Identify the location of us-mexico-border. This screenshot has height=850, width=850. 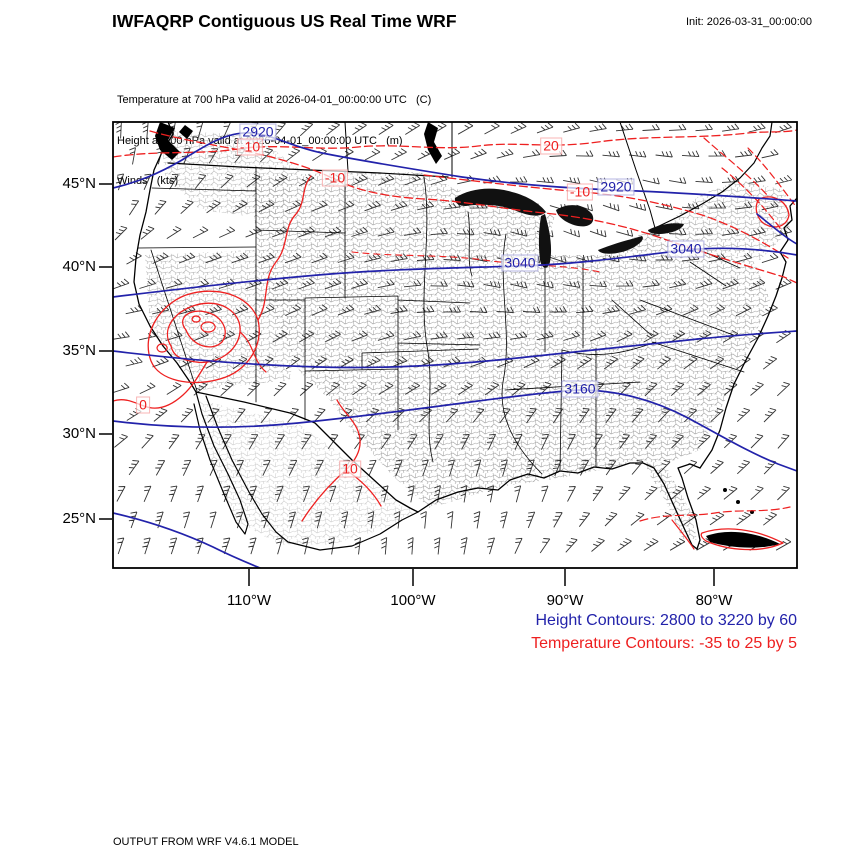
(307, 452).